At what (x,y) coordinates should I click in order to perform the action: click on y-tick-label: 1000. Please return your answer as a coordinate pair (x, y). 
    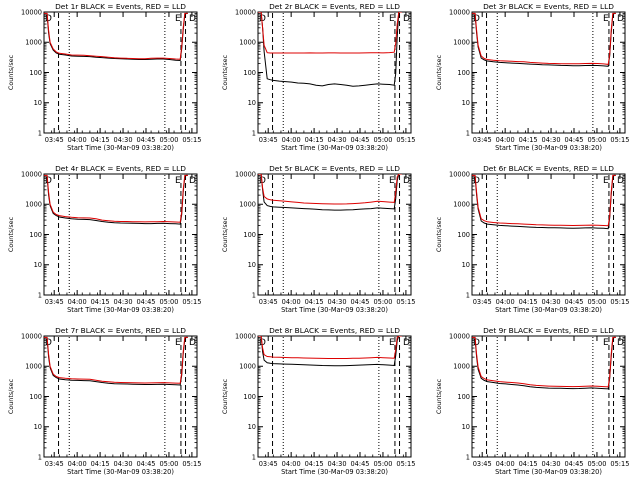
    Looking at the image, I should click on (461, 43).